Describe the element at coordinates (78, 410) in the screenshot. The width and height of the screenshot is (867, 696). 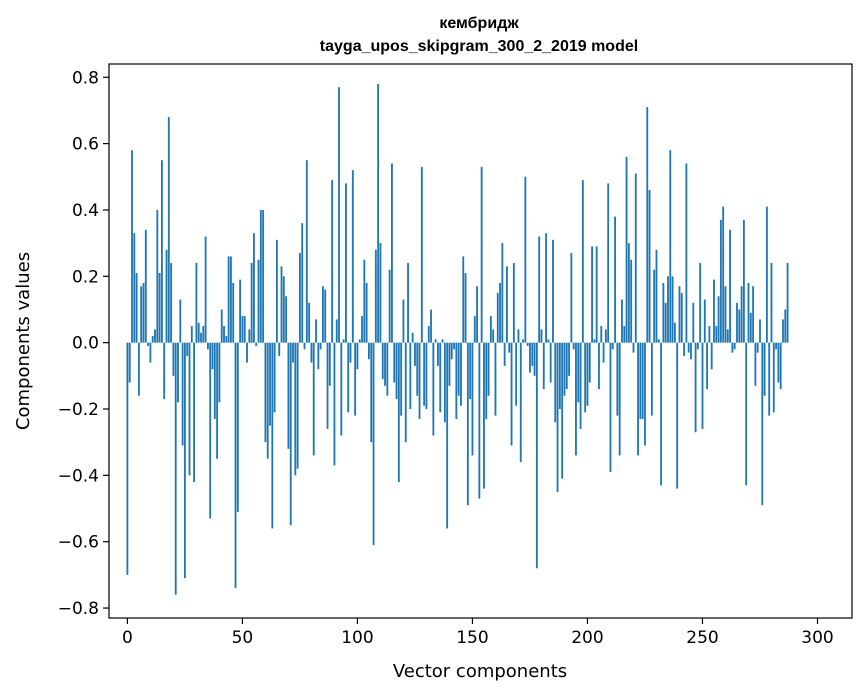
I see `y-tick-label-3: −0.2` at that location.